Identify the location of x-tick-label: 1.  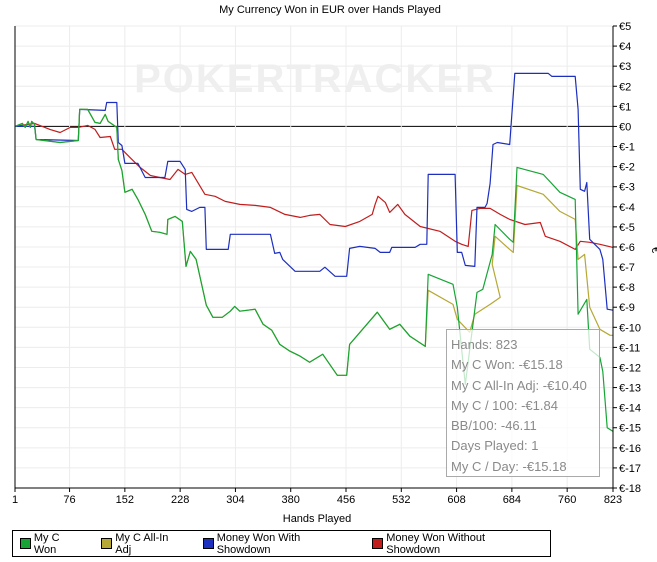
(15, 500).